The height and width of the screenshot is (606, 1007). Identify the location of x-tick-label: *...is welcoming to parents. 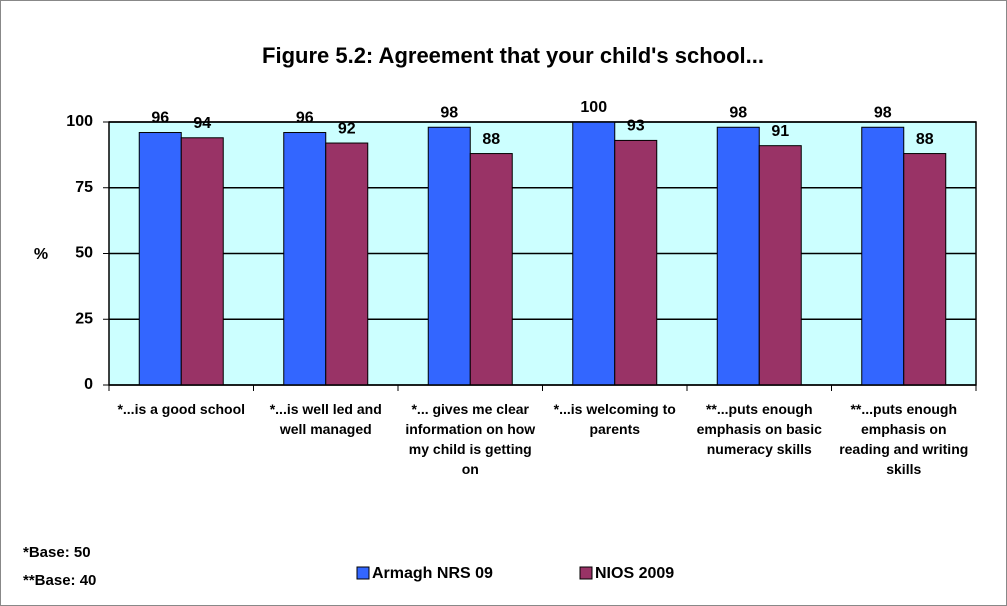
(614, 419).